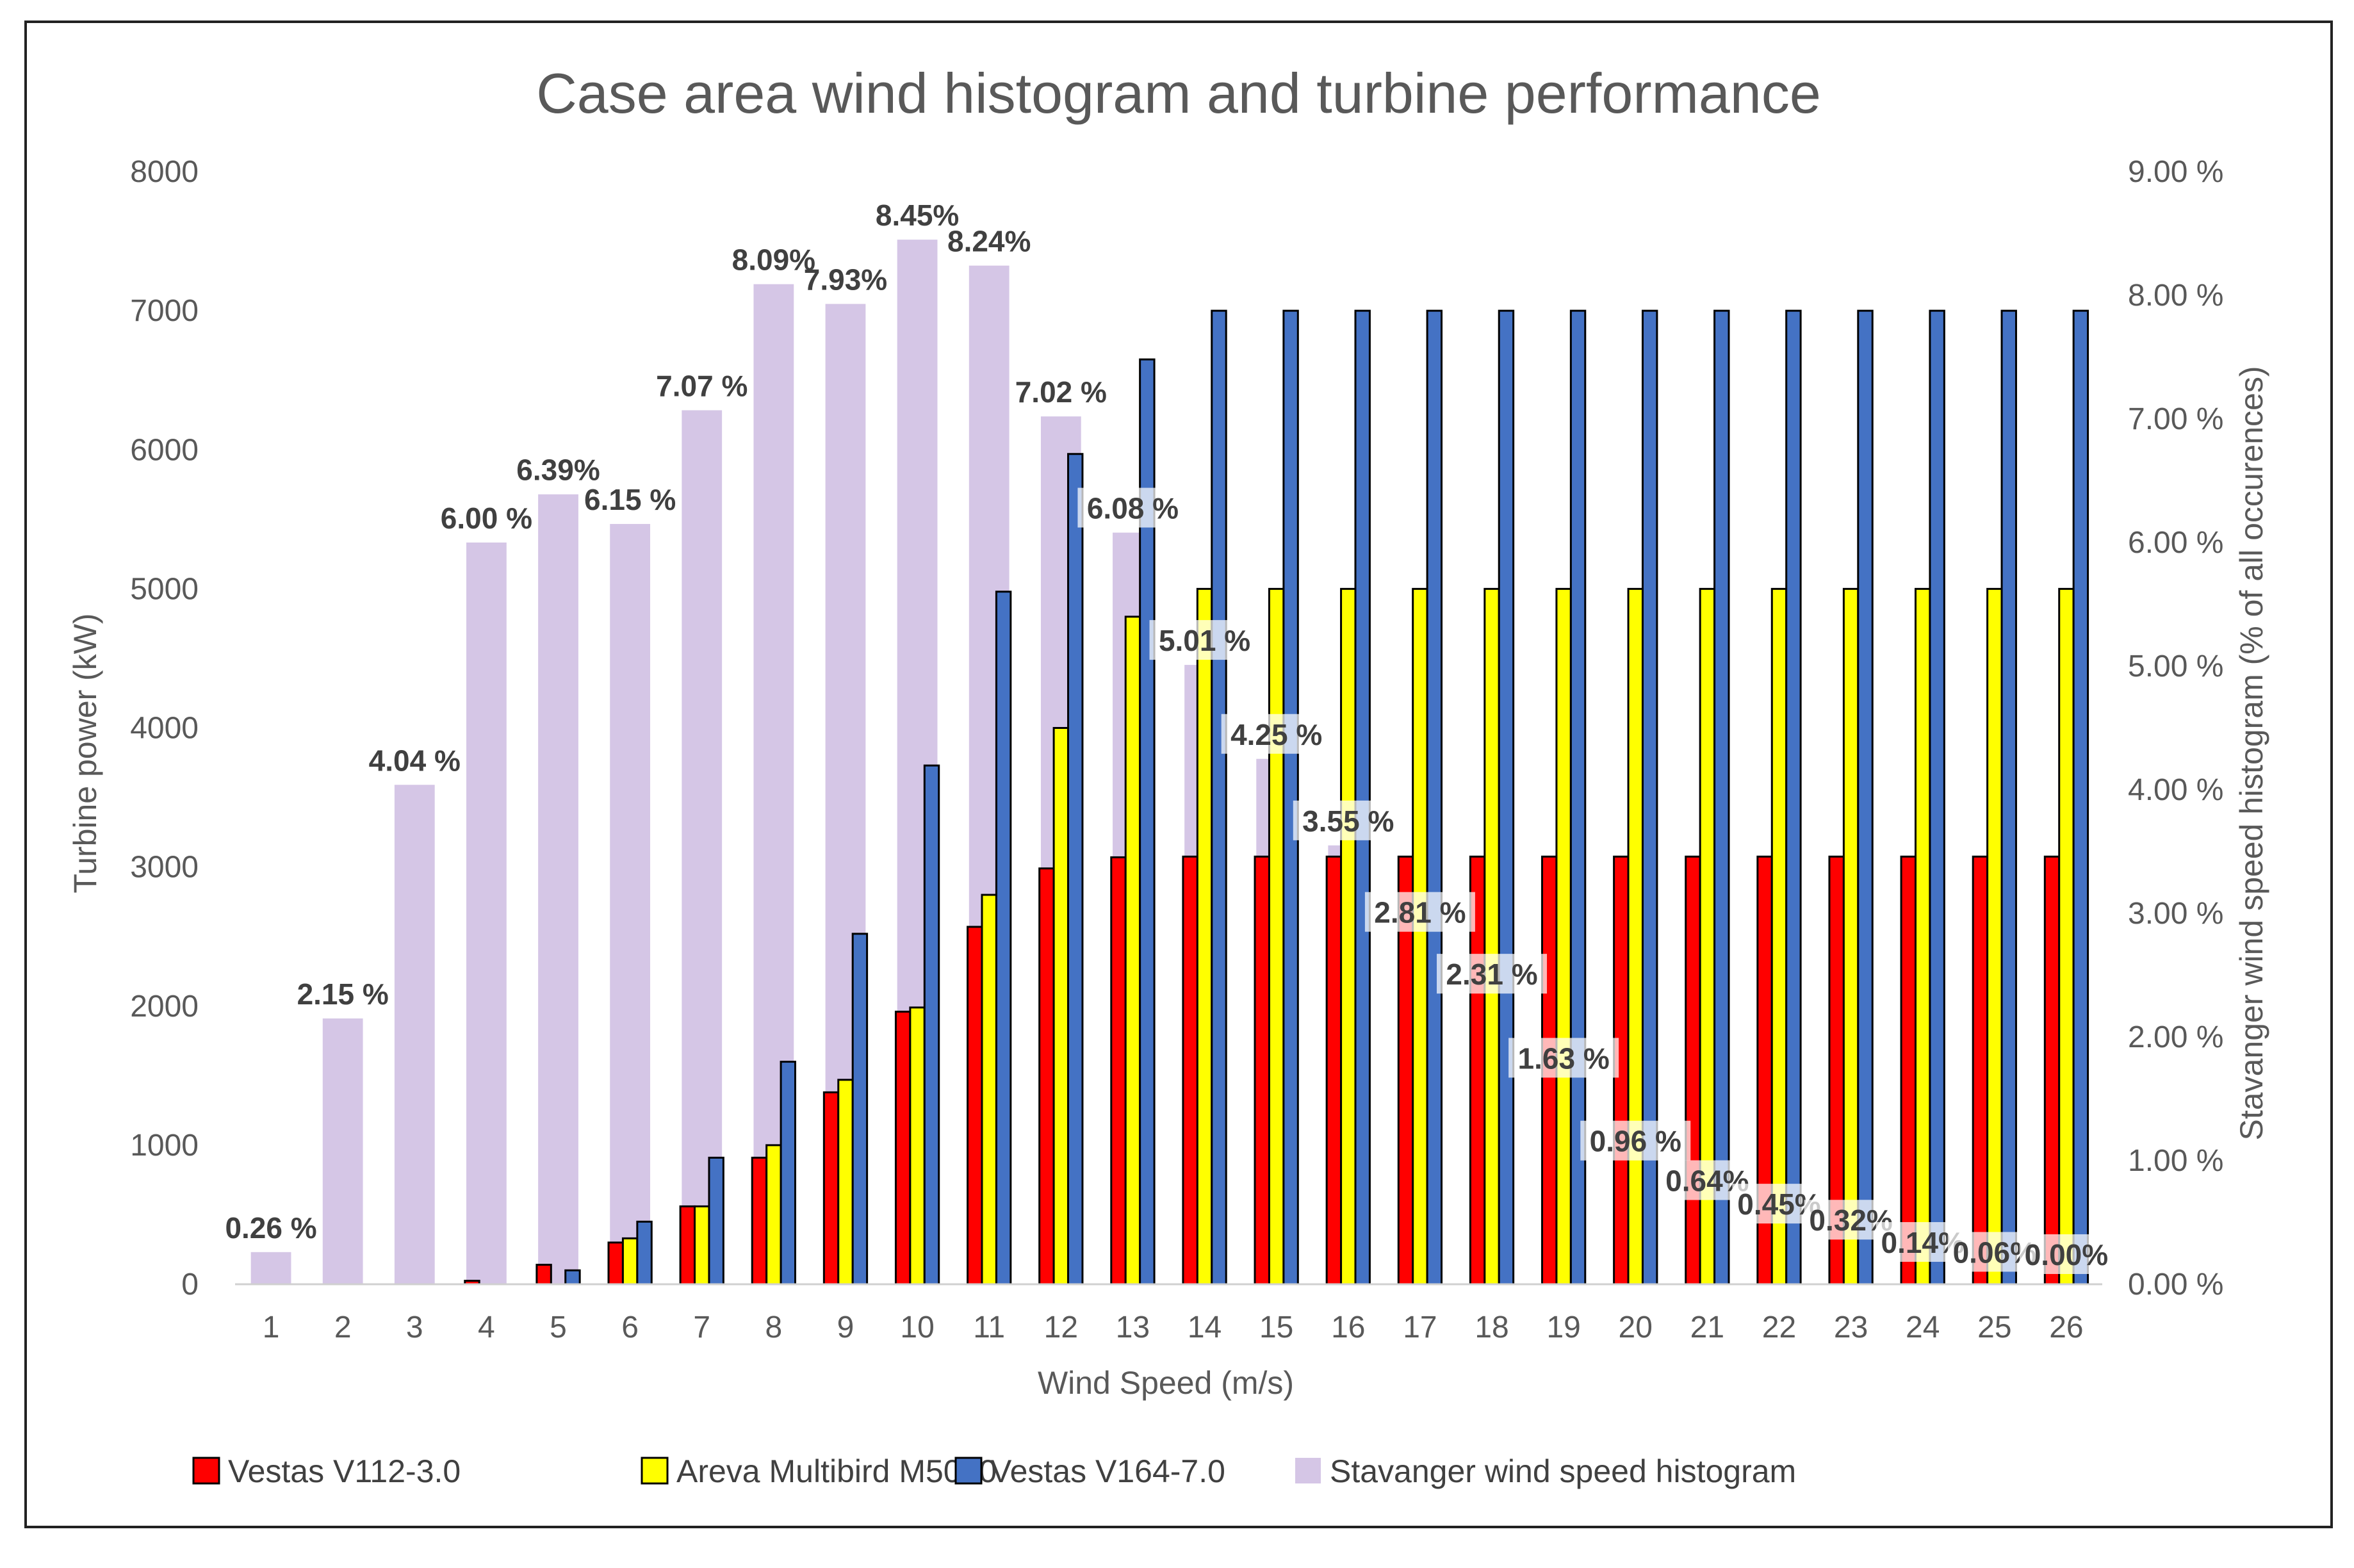 This screenshot has height=1568, width=2354. Describe the element at coordinates (1061, 392) in the screenshot. I see `data-label: 7.02 %` at that location.